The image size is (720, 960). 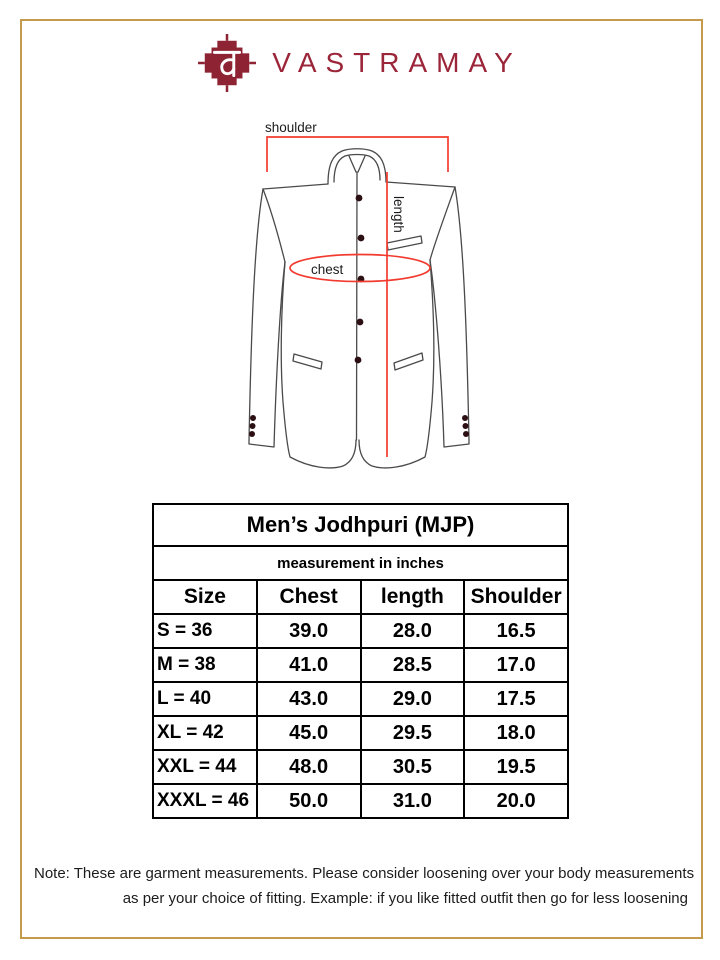 I want to click on chest-label: chest, so click(x=327, y=269).